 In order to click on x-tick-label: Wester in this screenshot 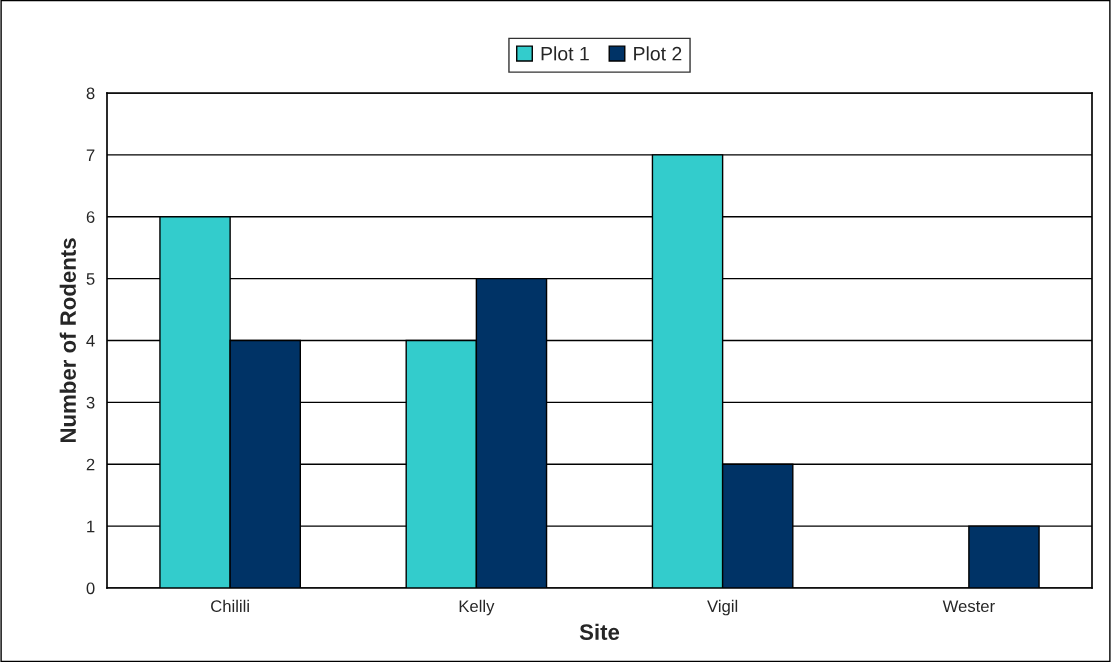, I will do `click(968, 606)`.